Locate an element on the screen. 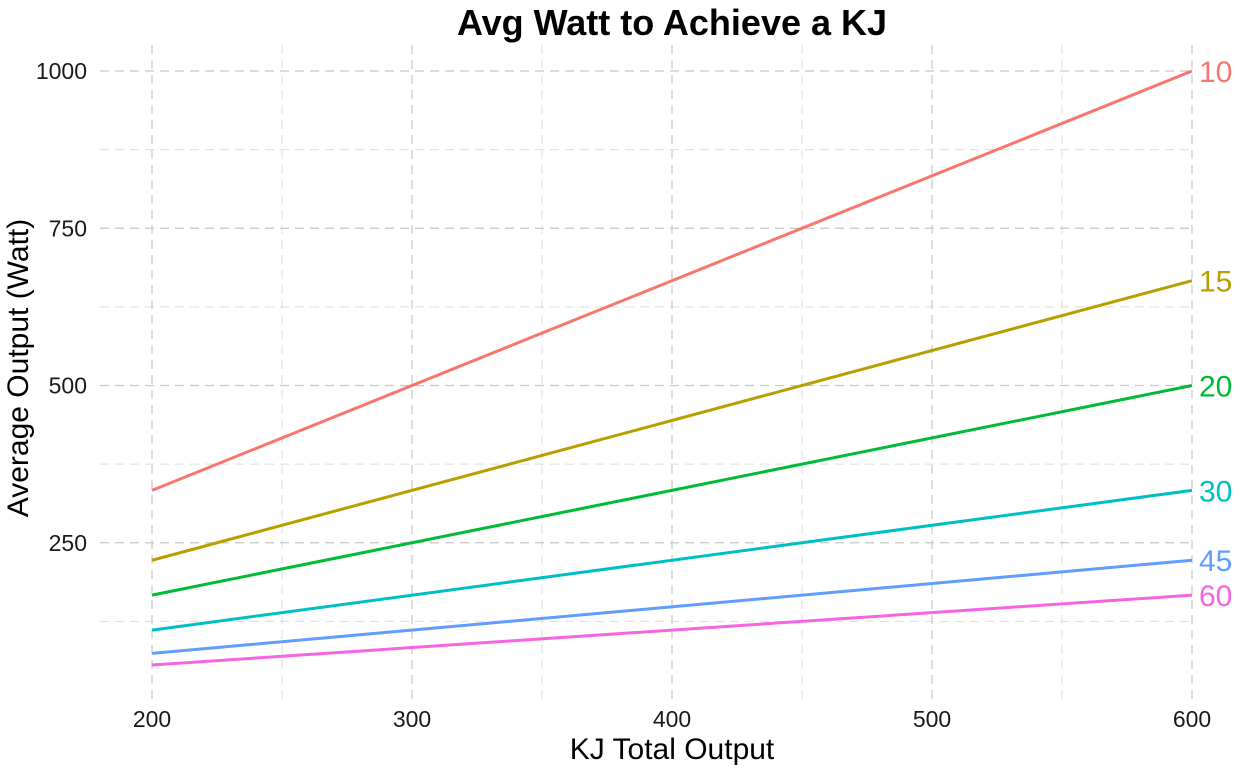  series-label-10: 10 is located at coordinates (1215, 72).